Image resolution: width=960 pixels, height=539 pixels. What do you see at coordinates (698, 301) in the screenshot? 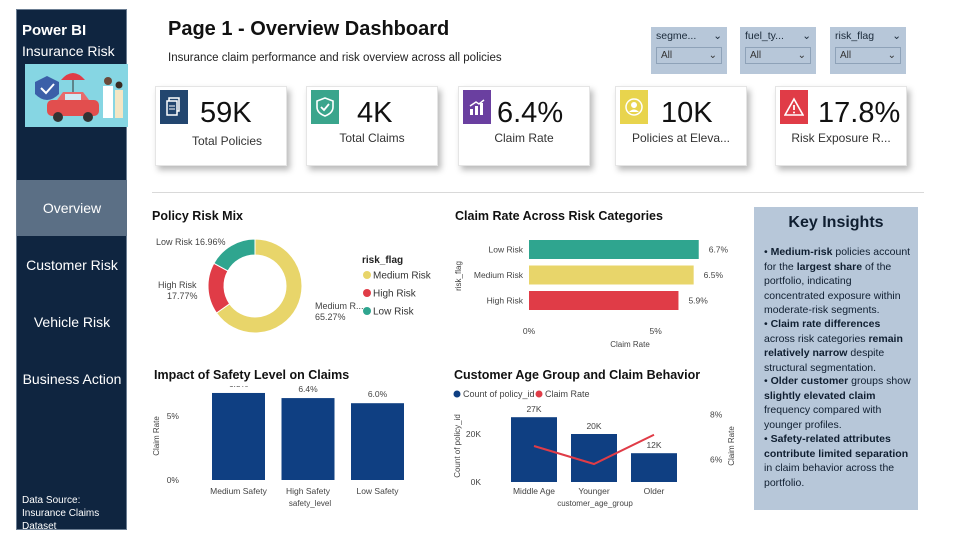
I see `data-label: 5.9%` at bounding box center [698, 301].